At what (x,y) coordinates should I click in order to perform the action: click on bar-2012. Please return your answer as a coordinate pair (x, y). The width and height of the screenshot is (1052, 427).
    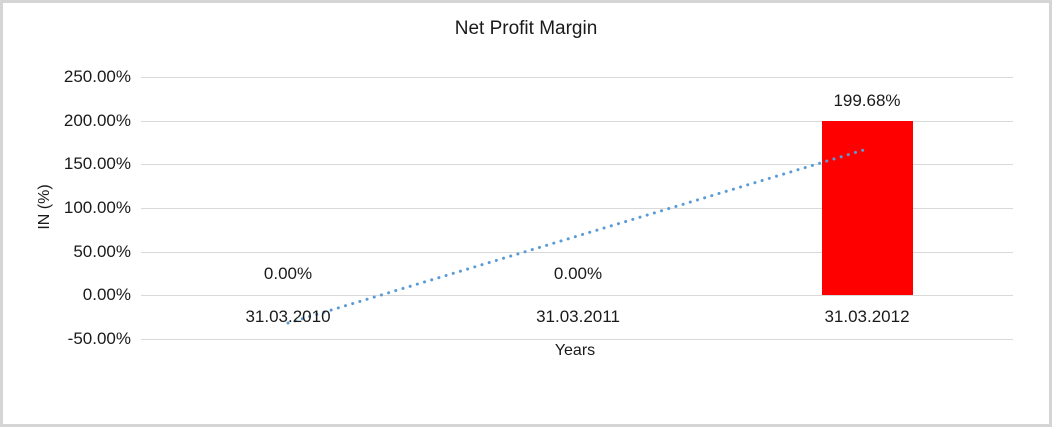
    Looking at the image, I should click on (867, 208).